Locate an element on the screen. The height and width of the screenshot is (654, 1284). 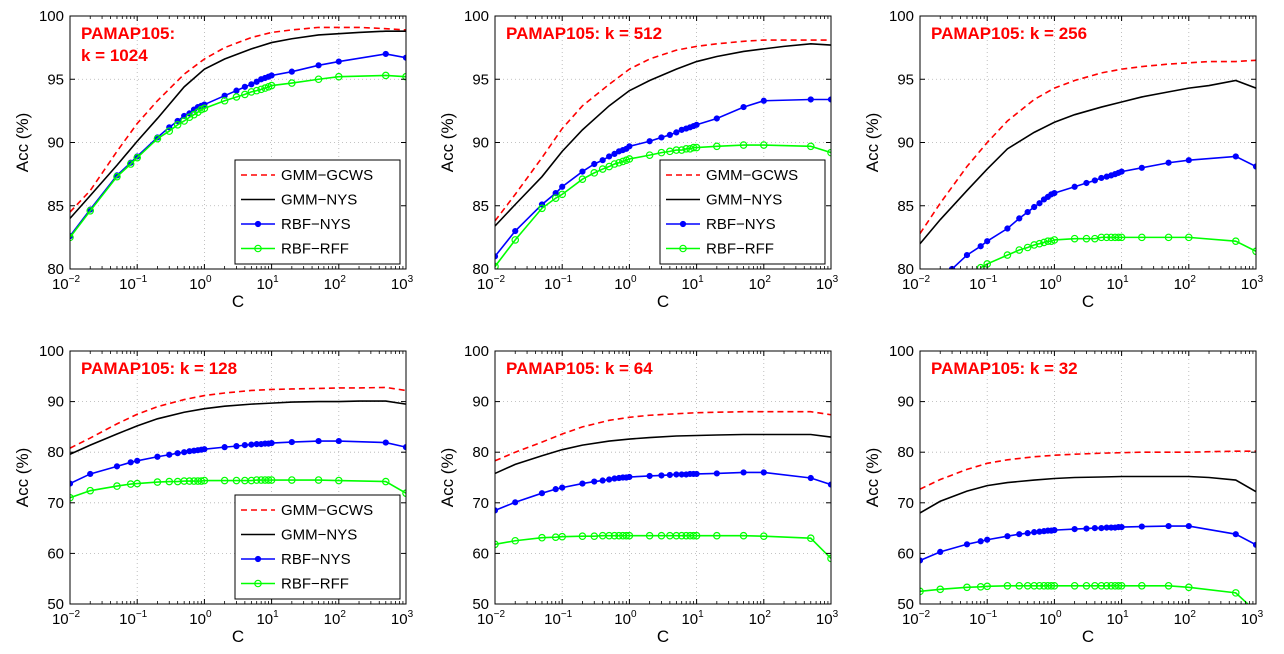
series-line-rbf-nys is located at coordinates (663, 177).